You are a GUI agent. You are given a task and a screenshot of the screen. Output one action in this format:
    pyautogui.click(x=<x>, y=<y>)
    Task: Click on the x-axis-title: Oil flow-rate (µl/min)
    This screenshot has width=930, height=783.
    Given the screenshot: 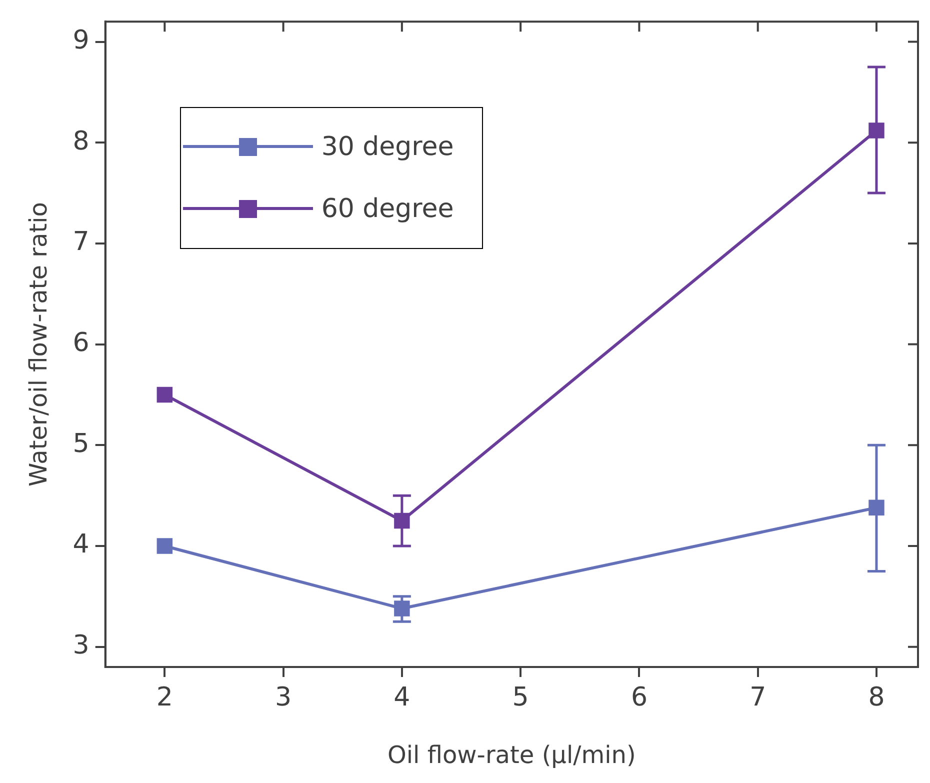 What is the action you would take?
    pyautogui.click(x=512, y=754)
    